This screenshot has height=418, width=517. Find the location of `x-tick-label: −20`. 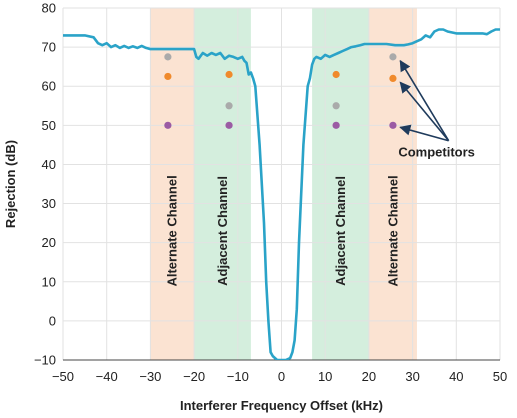

x-tick-label: −20 is located at coordinates (194, 376).